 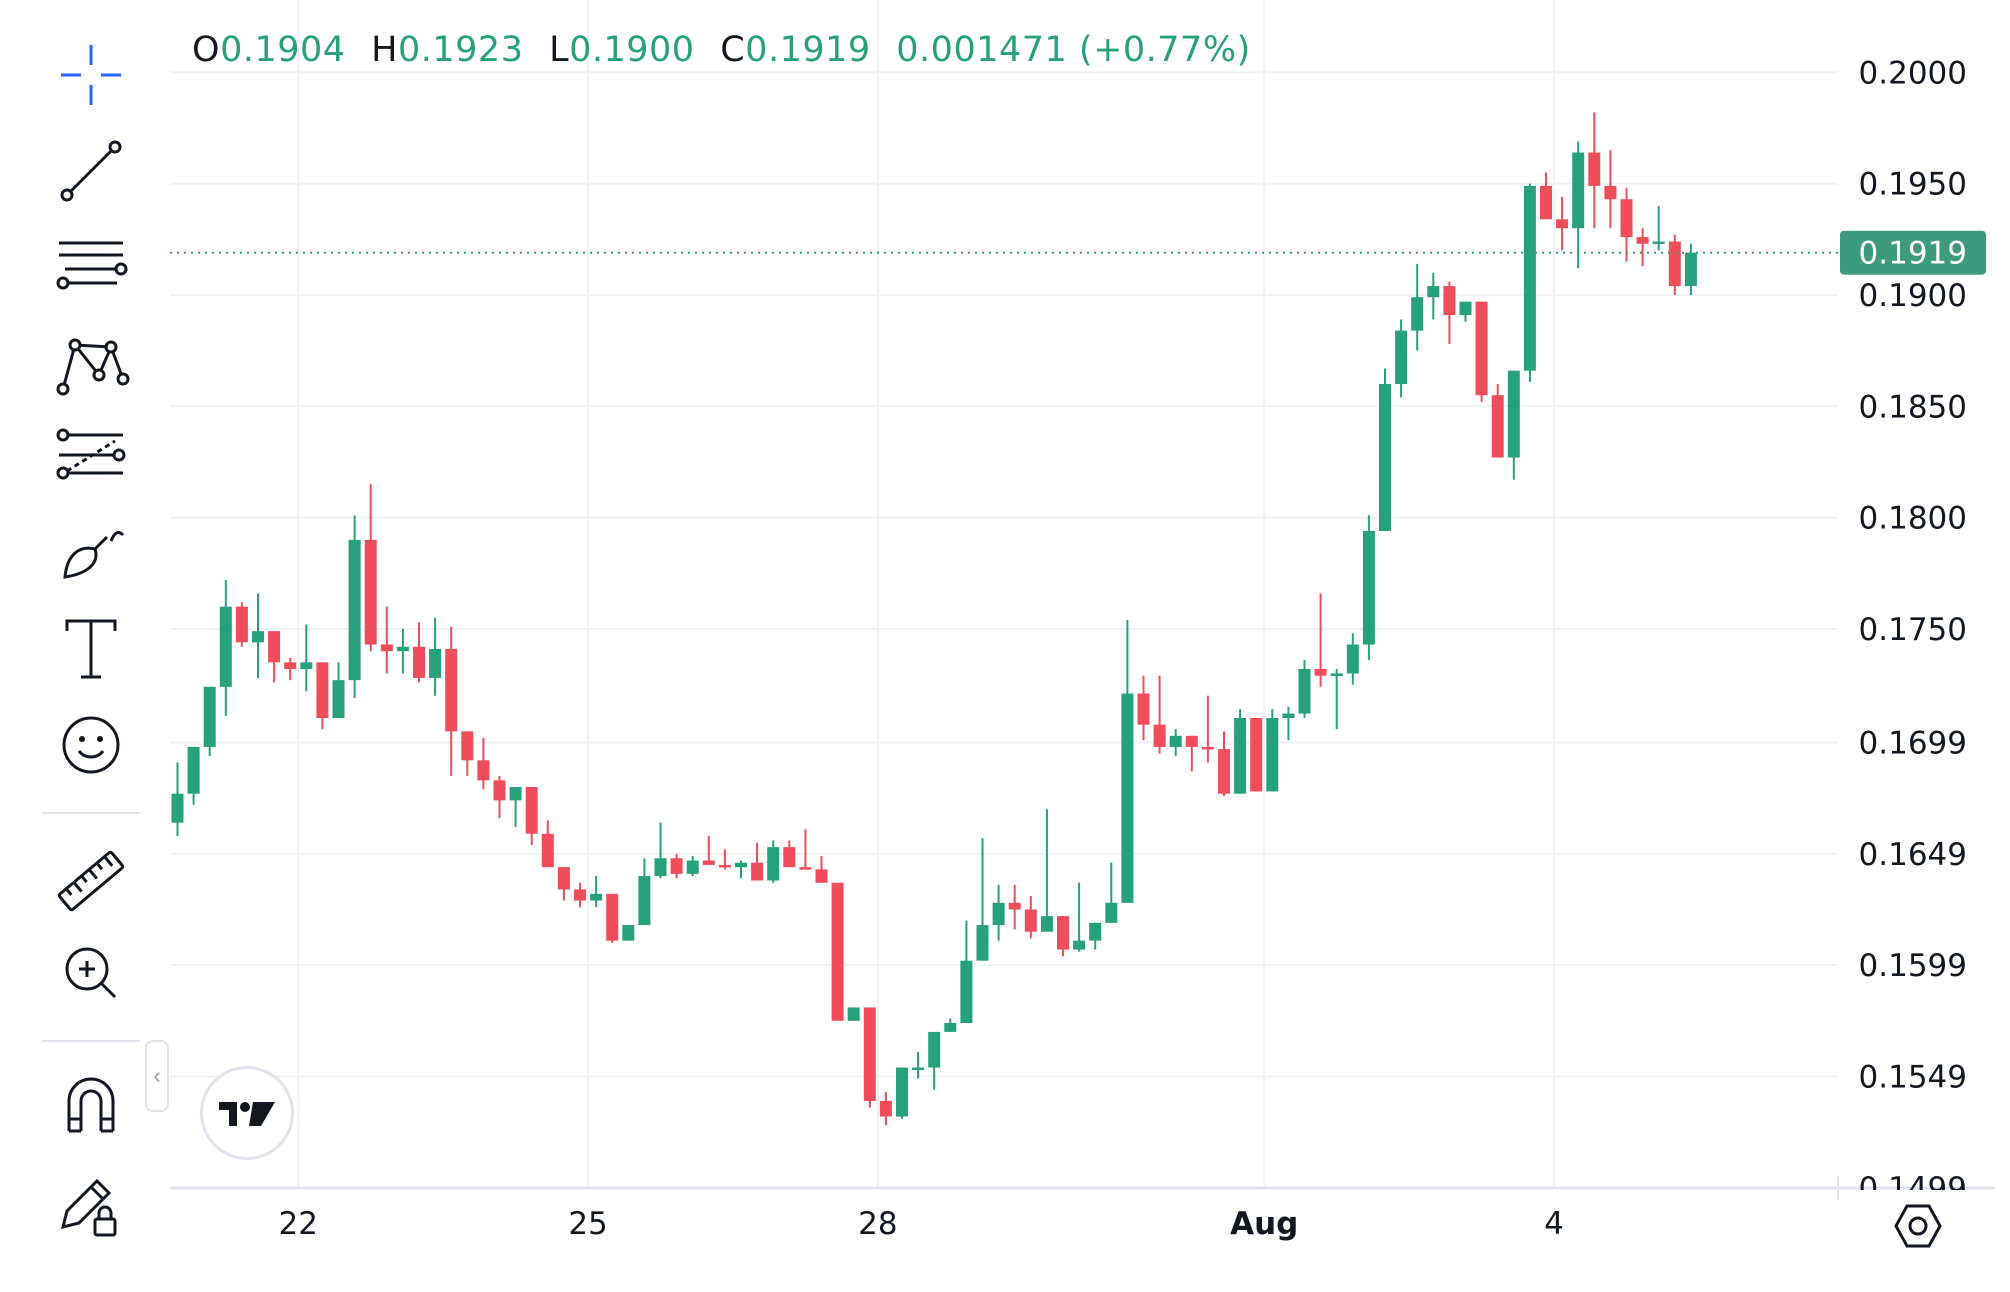 I want to click on close-value: 0.1919, so click(x=808, y=50).